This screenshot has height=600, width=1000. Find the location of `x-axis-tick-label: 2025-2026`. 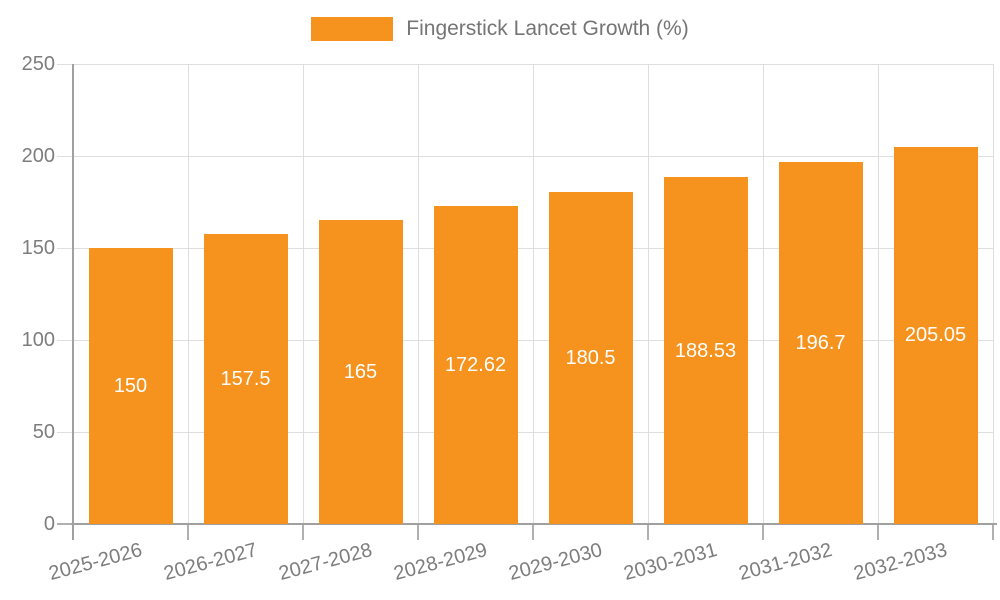

x-axis-tick-label: 2025-2026 is located at coordinates (95, 561).